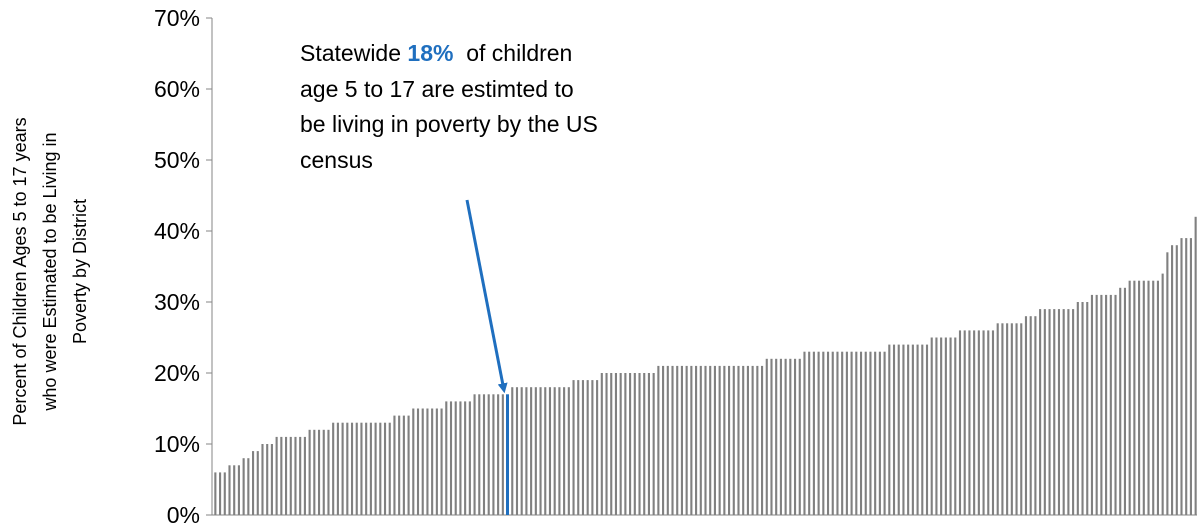 This screenshot has height=531, width=1199. What do you see at coordinates (500, 54) in the screenshot?
I see `annotation-line-1: Statewide 18% of children` at bounding box center [500, 54].